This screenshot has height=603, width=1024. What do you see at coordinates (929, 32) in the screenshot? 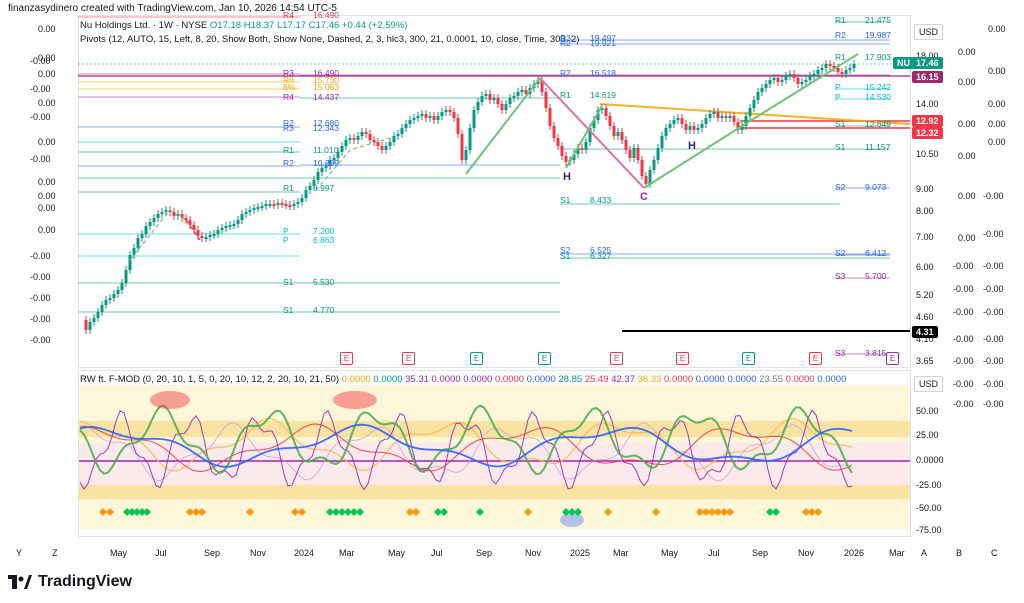
I see `currency-button: USD` at bounding box center [929, 32].